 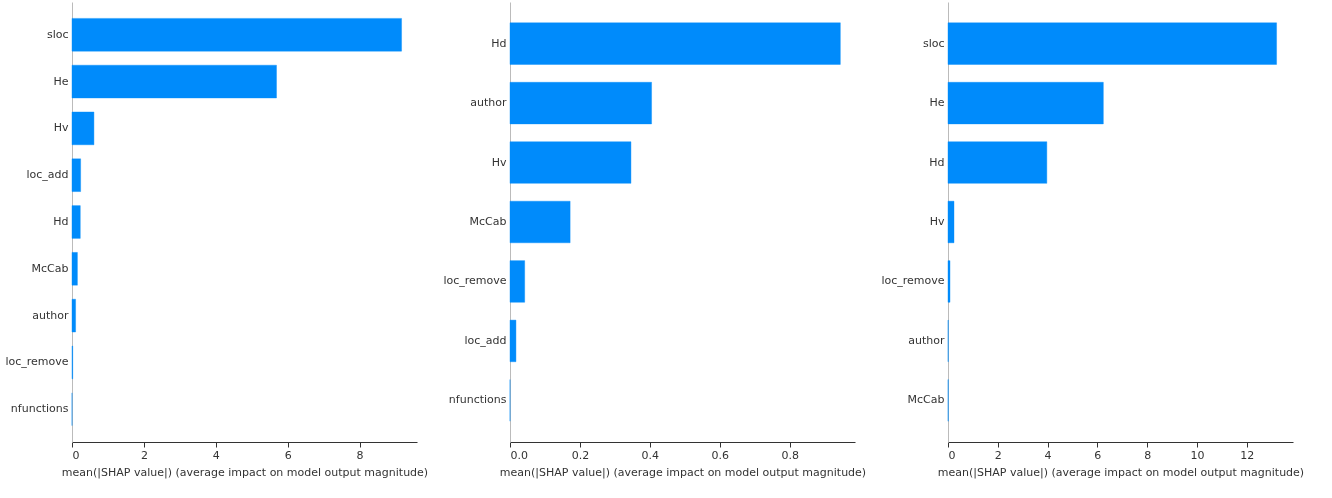 What do you see at coordinates (650, 455) in the screenshot?
I see `x-tick-label: 0.4` at bounding box center [650, 455].